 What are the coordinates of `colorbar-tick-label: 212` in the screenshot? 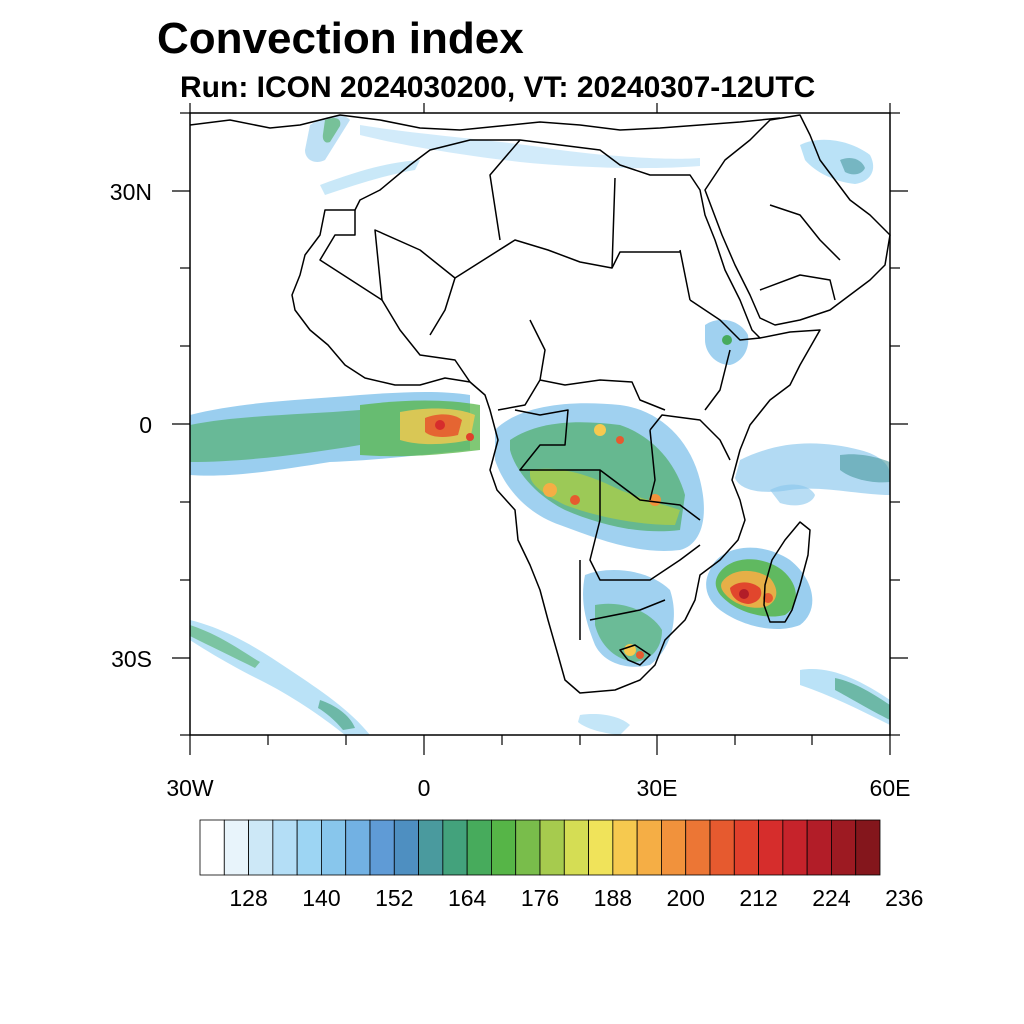 It's located at (758, 898).